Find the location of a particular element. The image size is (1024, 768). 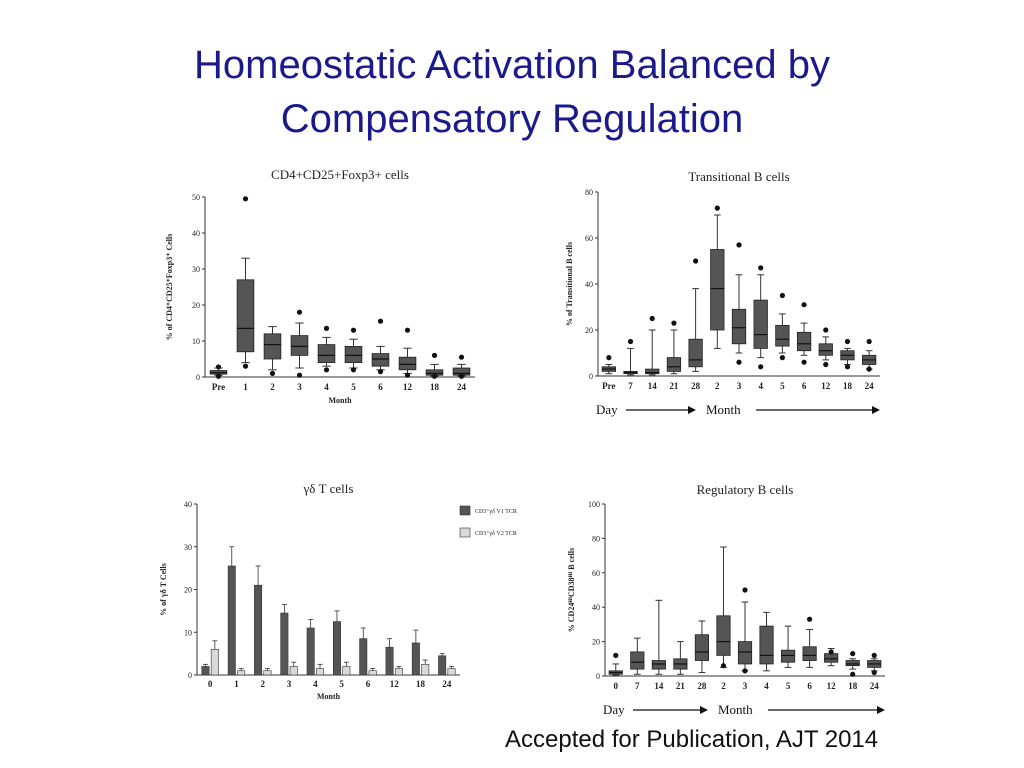

chart-title: Transitional B cells is located at coordinates (738, 176).